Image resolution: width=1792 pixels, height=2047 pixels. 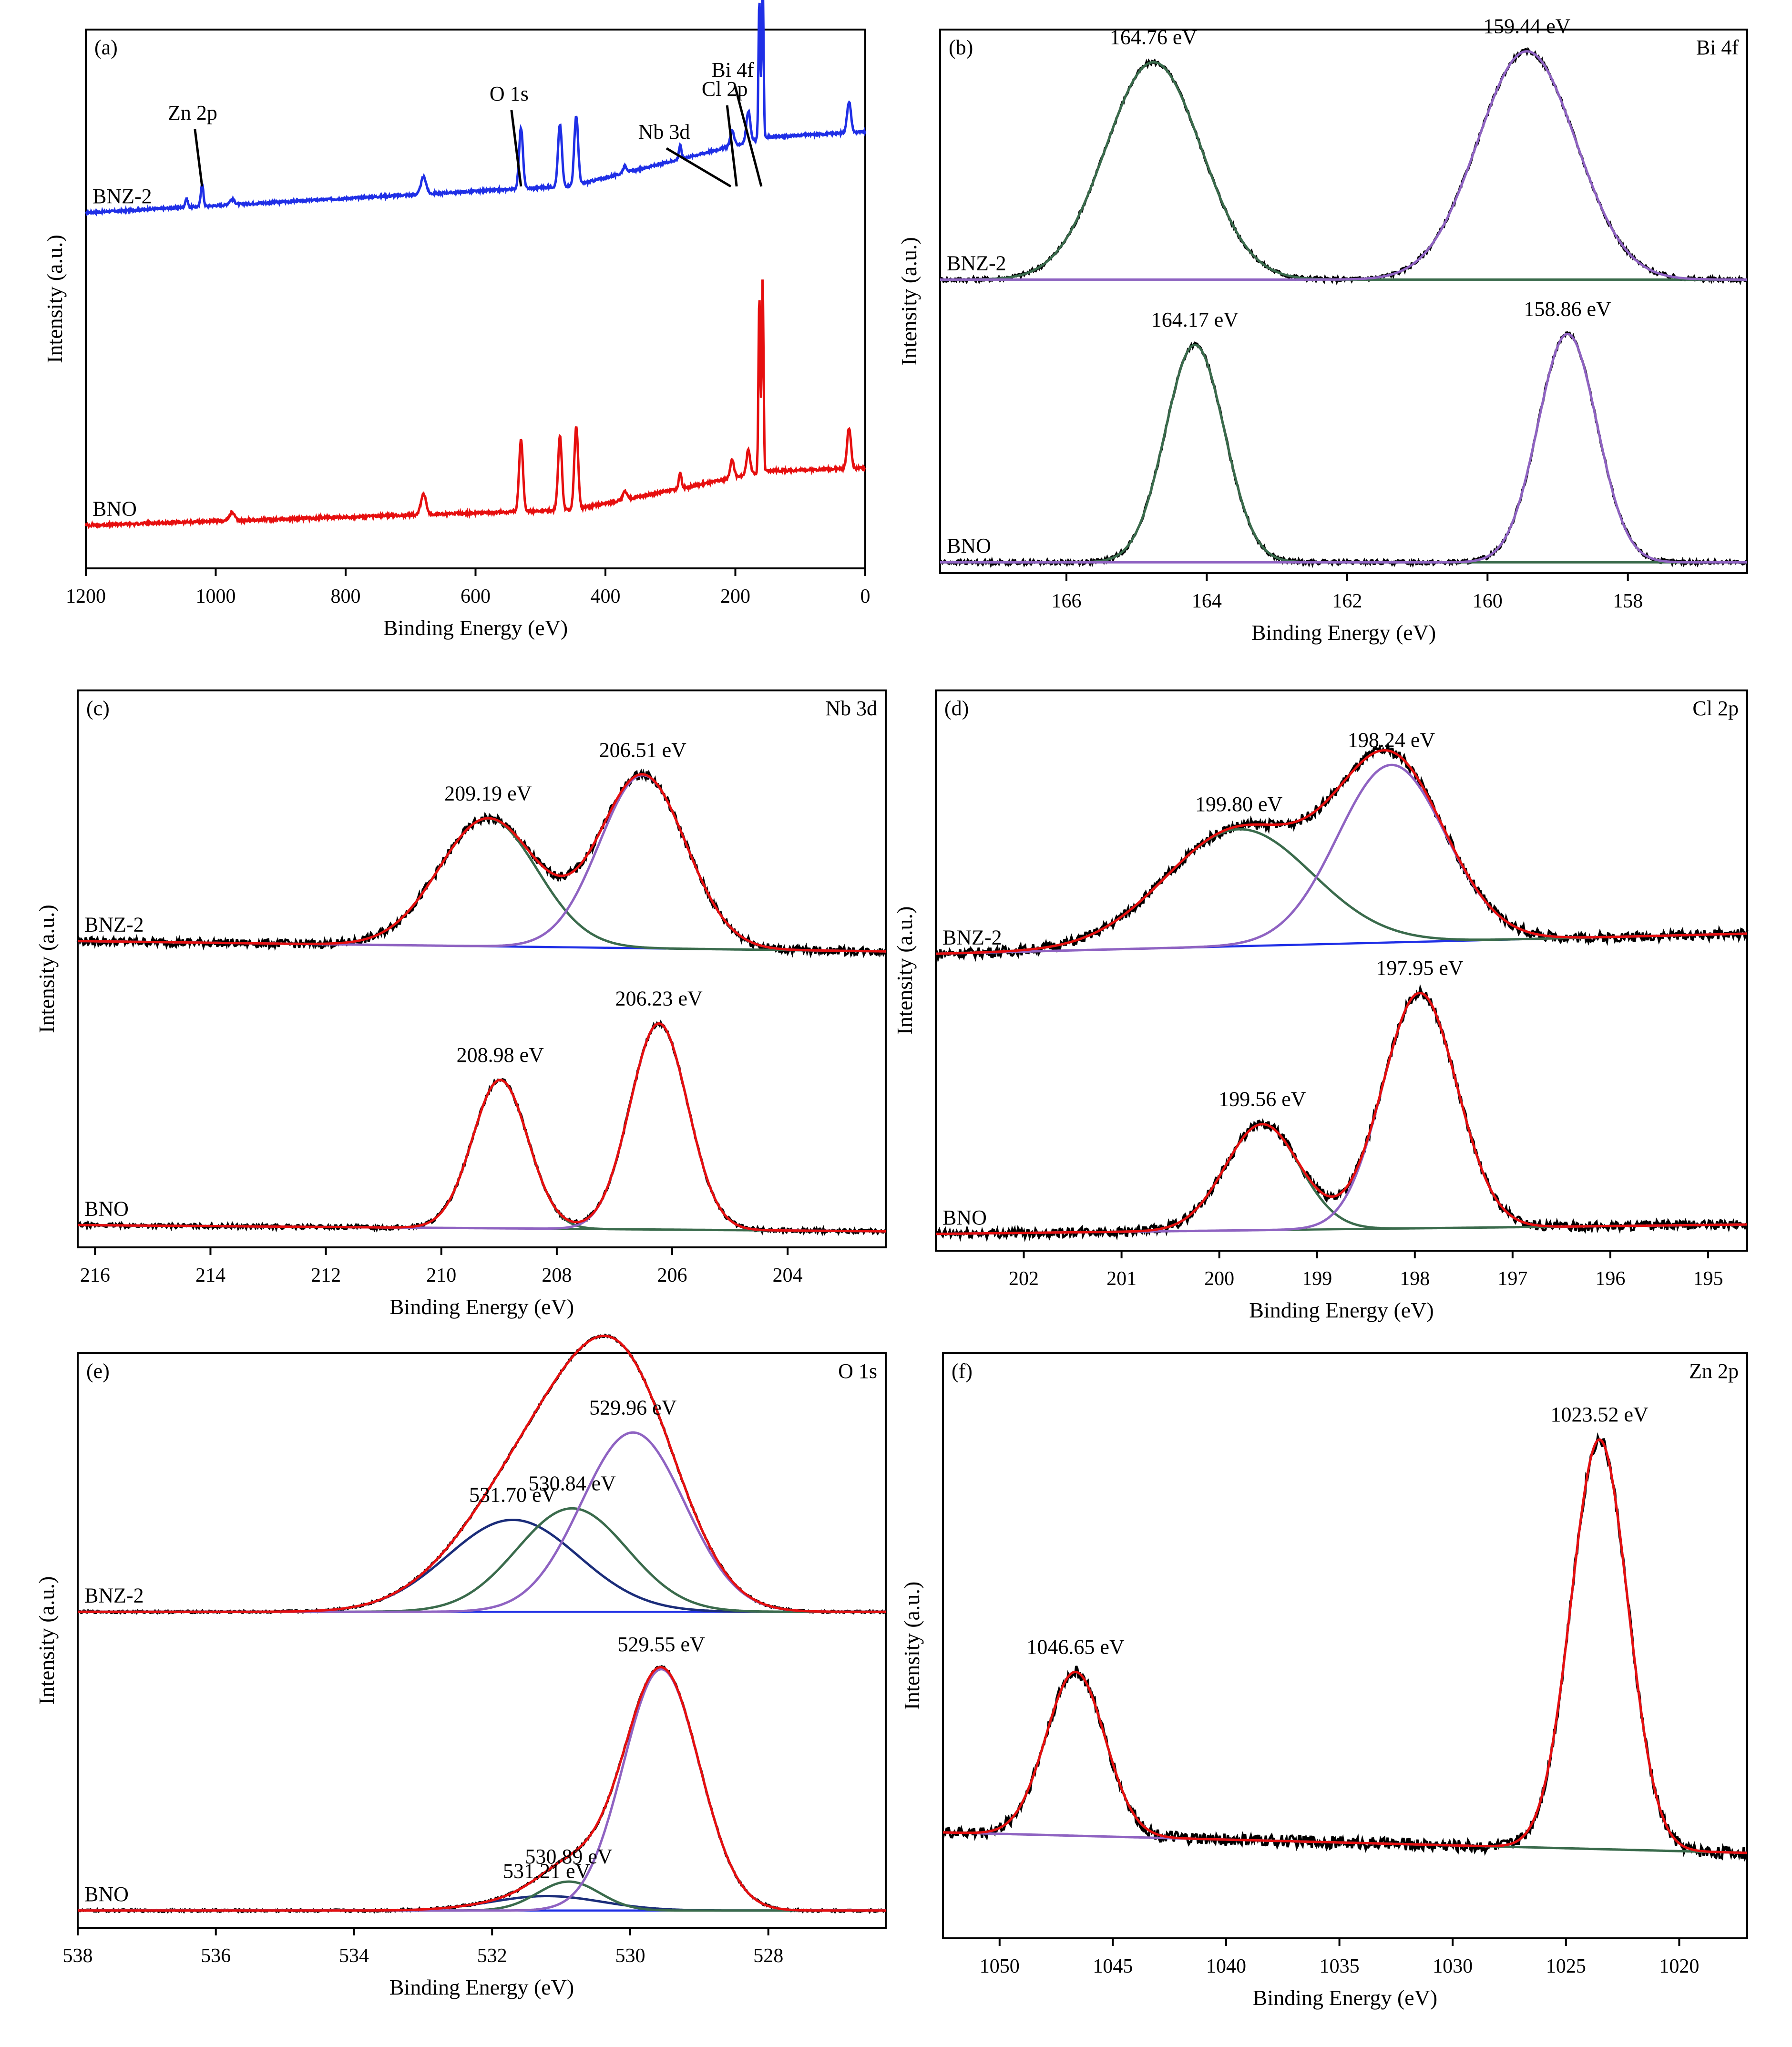 I want to click on peak-annotation: Nb 3d, so click(x=664, y=132).